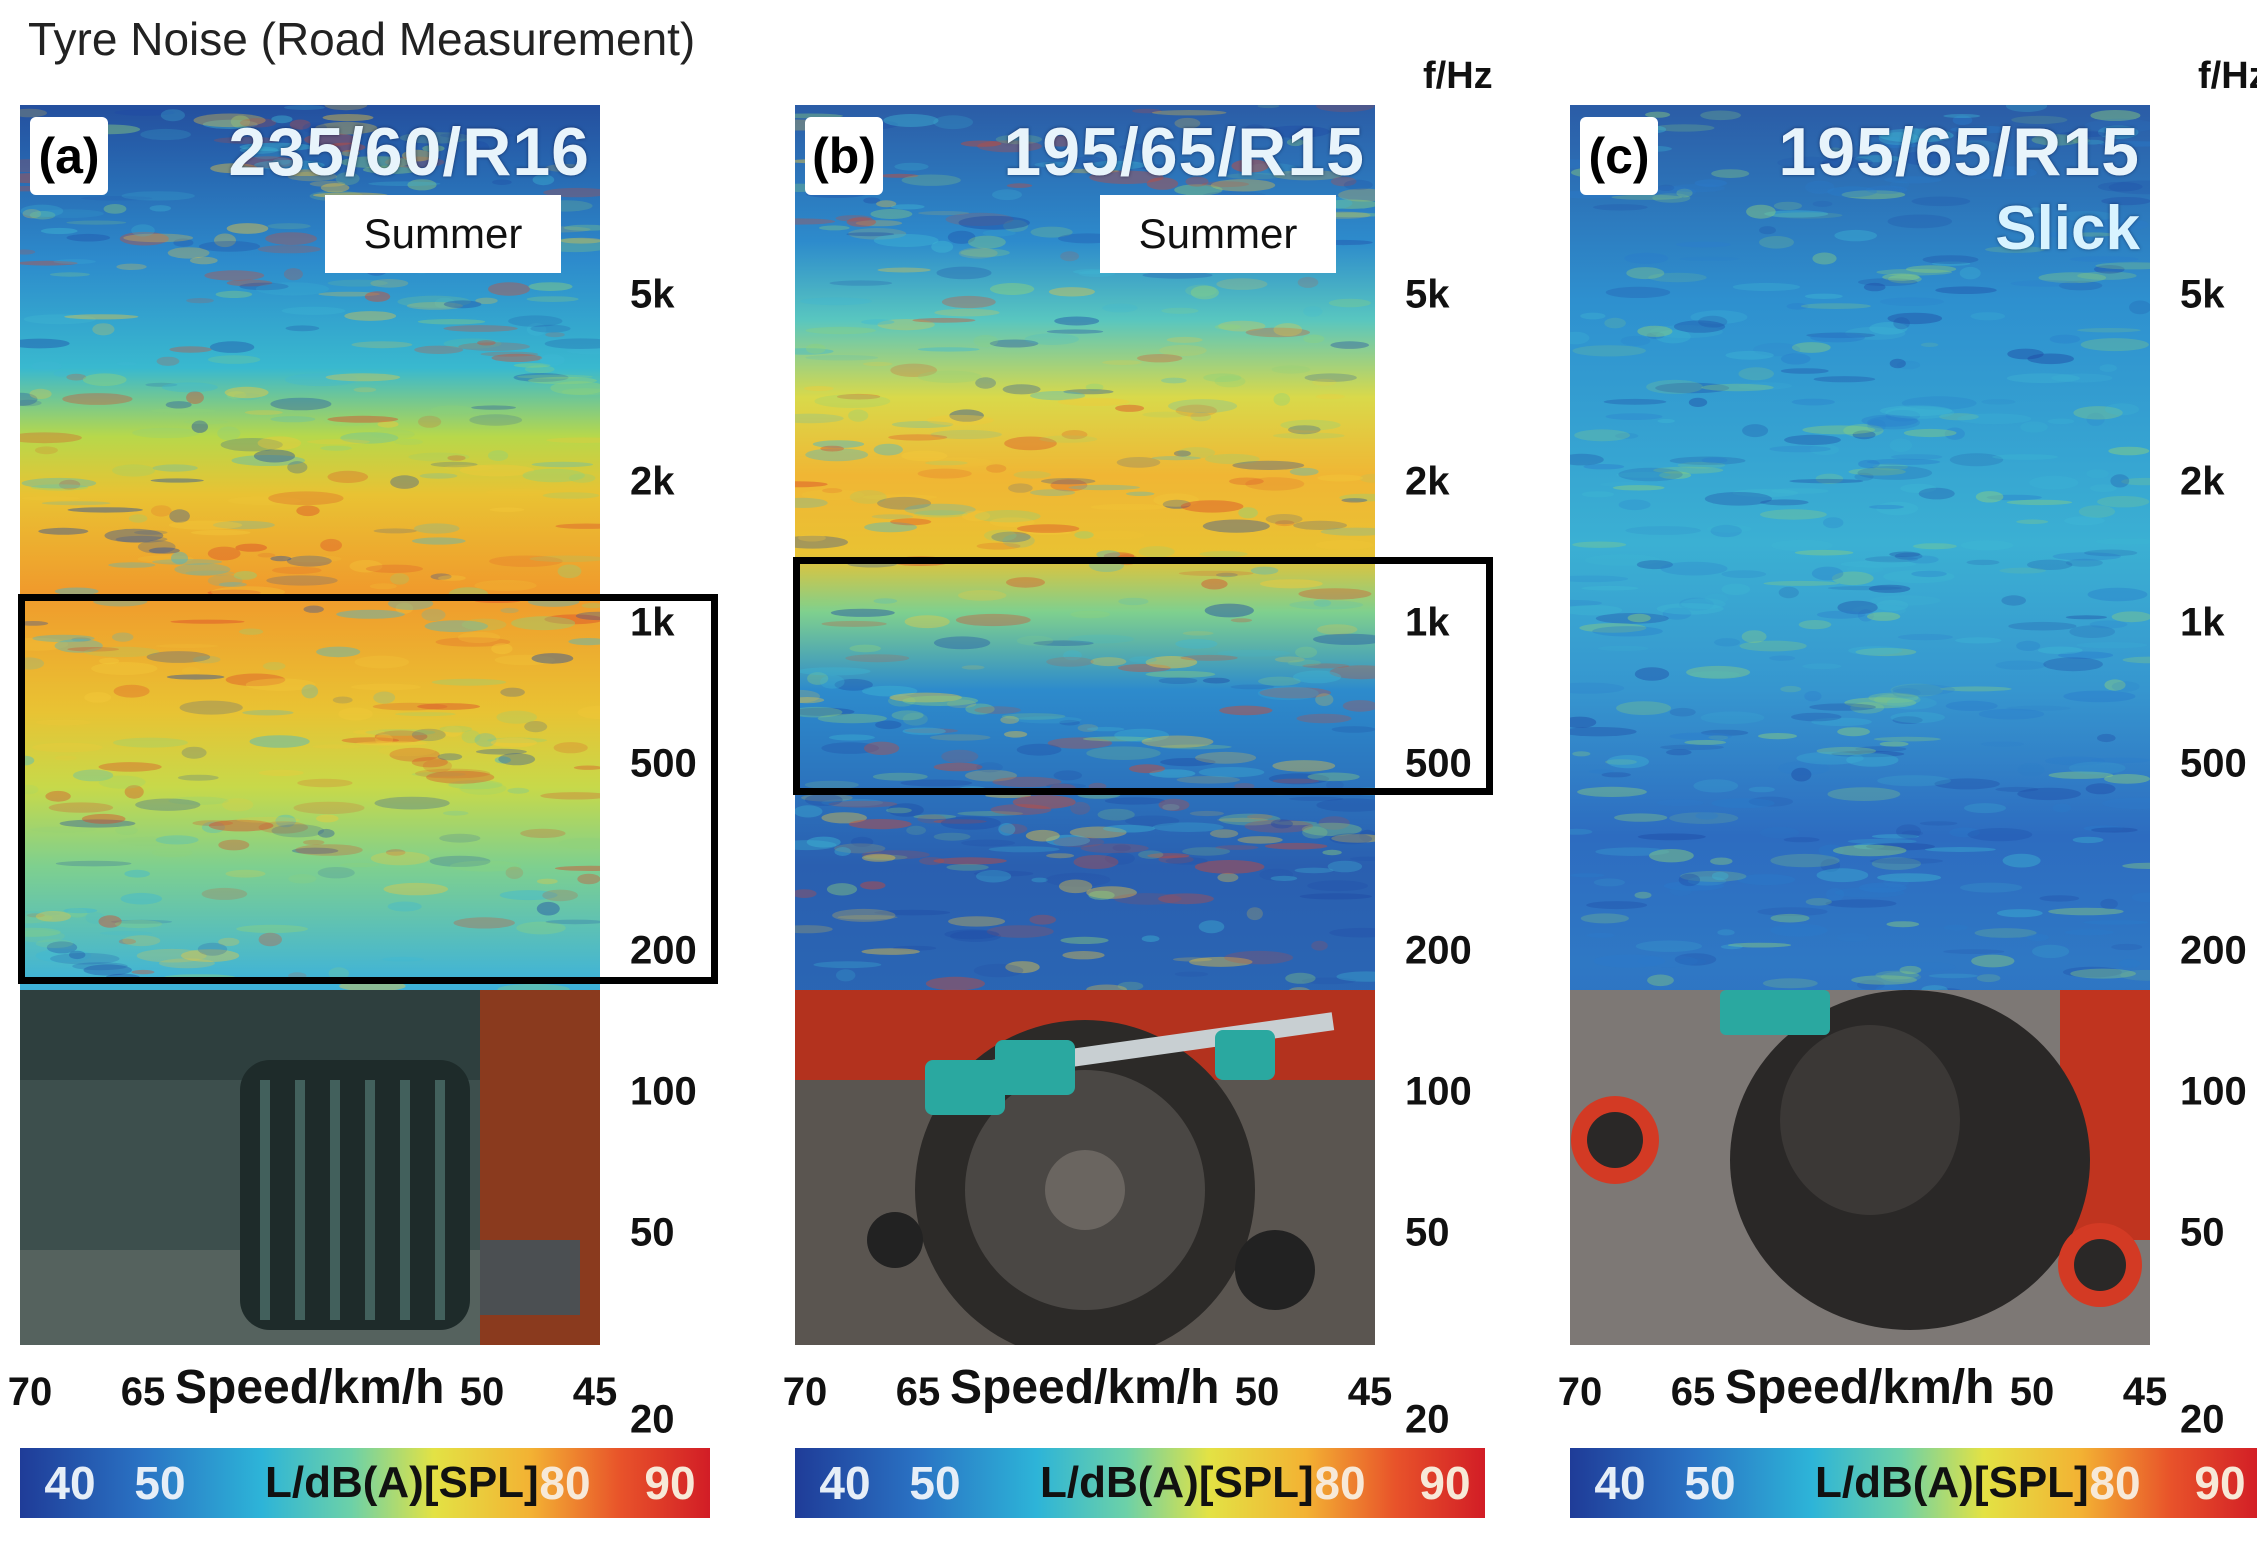 The height and width of the screenshot is (1545, 2257). I want to click on figure-title: Tyre Noise (Road Measurement), so click(362, 39).